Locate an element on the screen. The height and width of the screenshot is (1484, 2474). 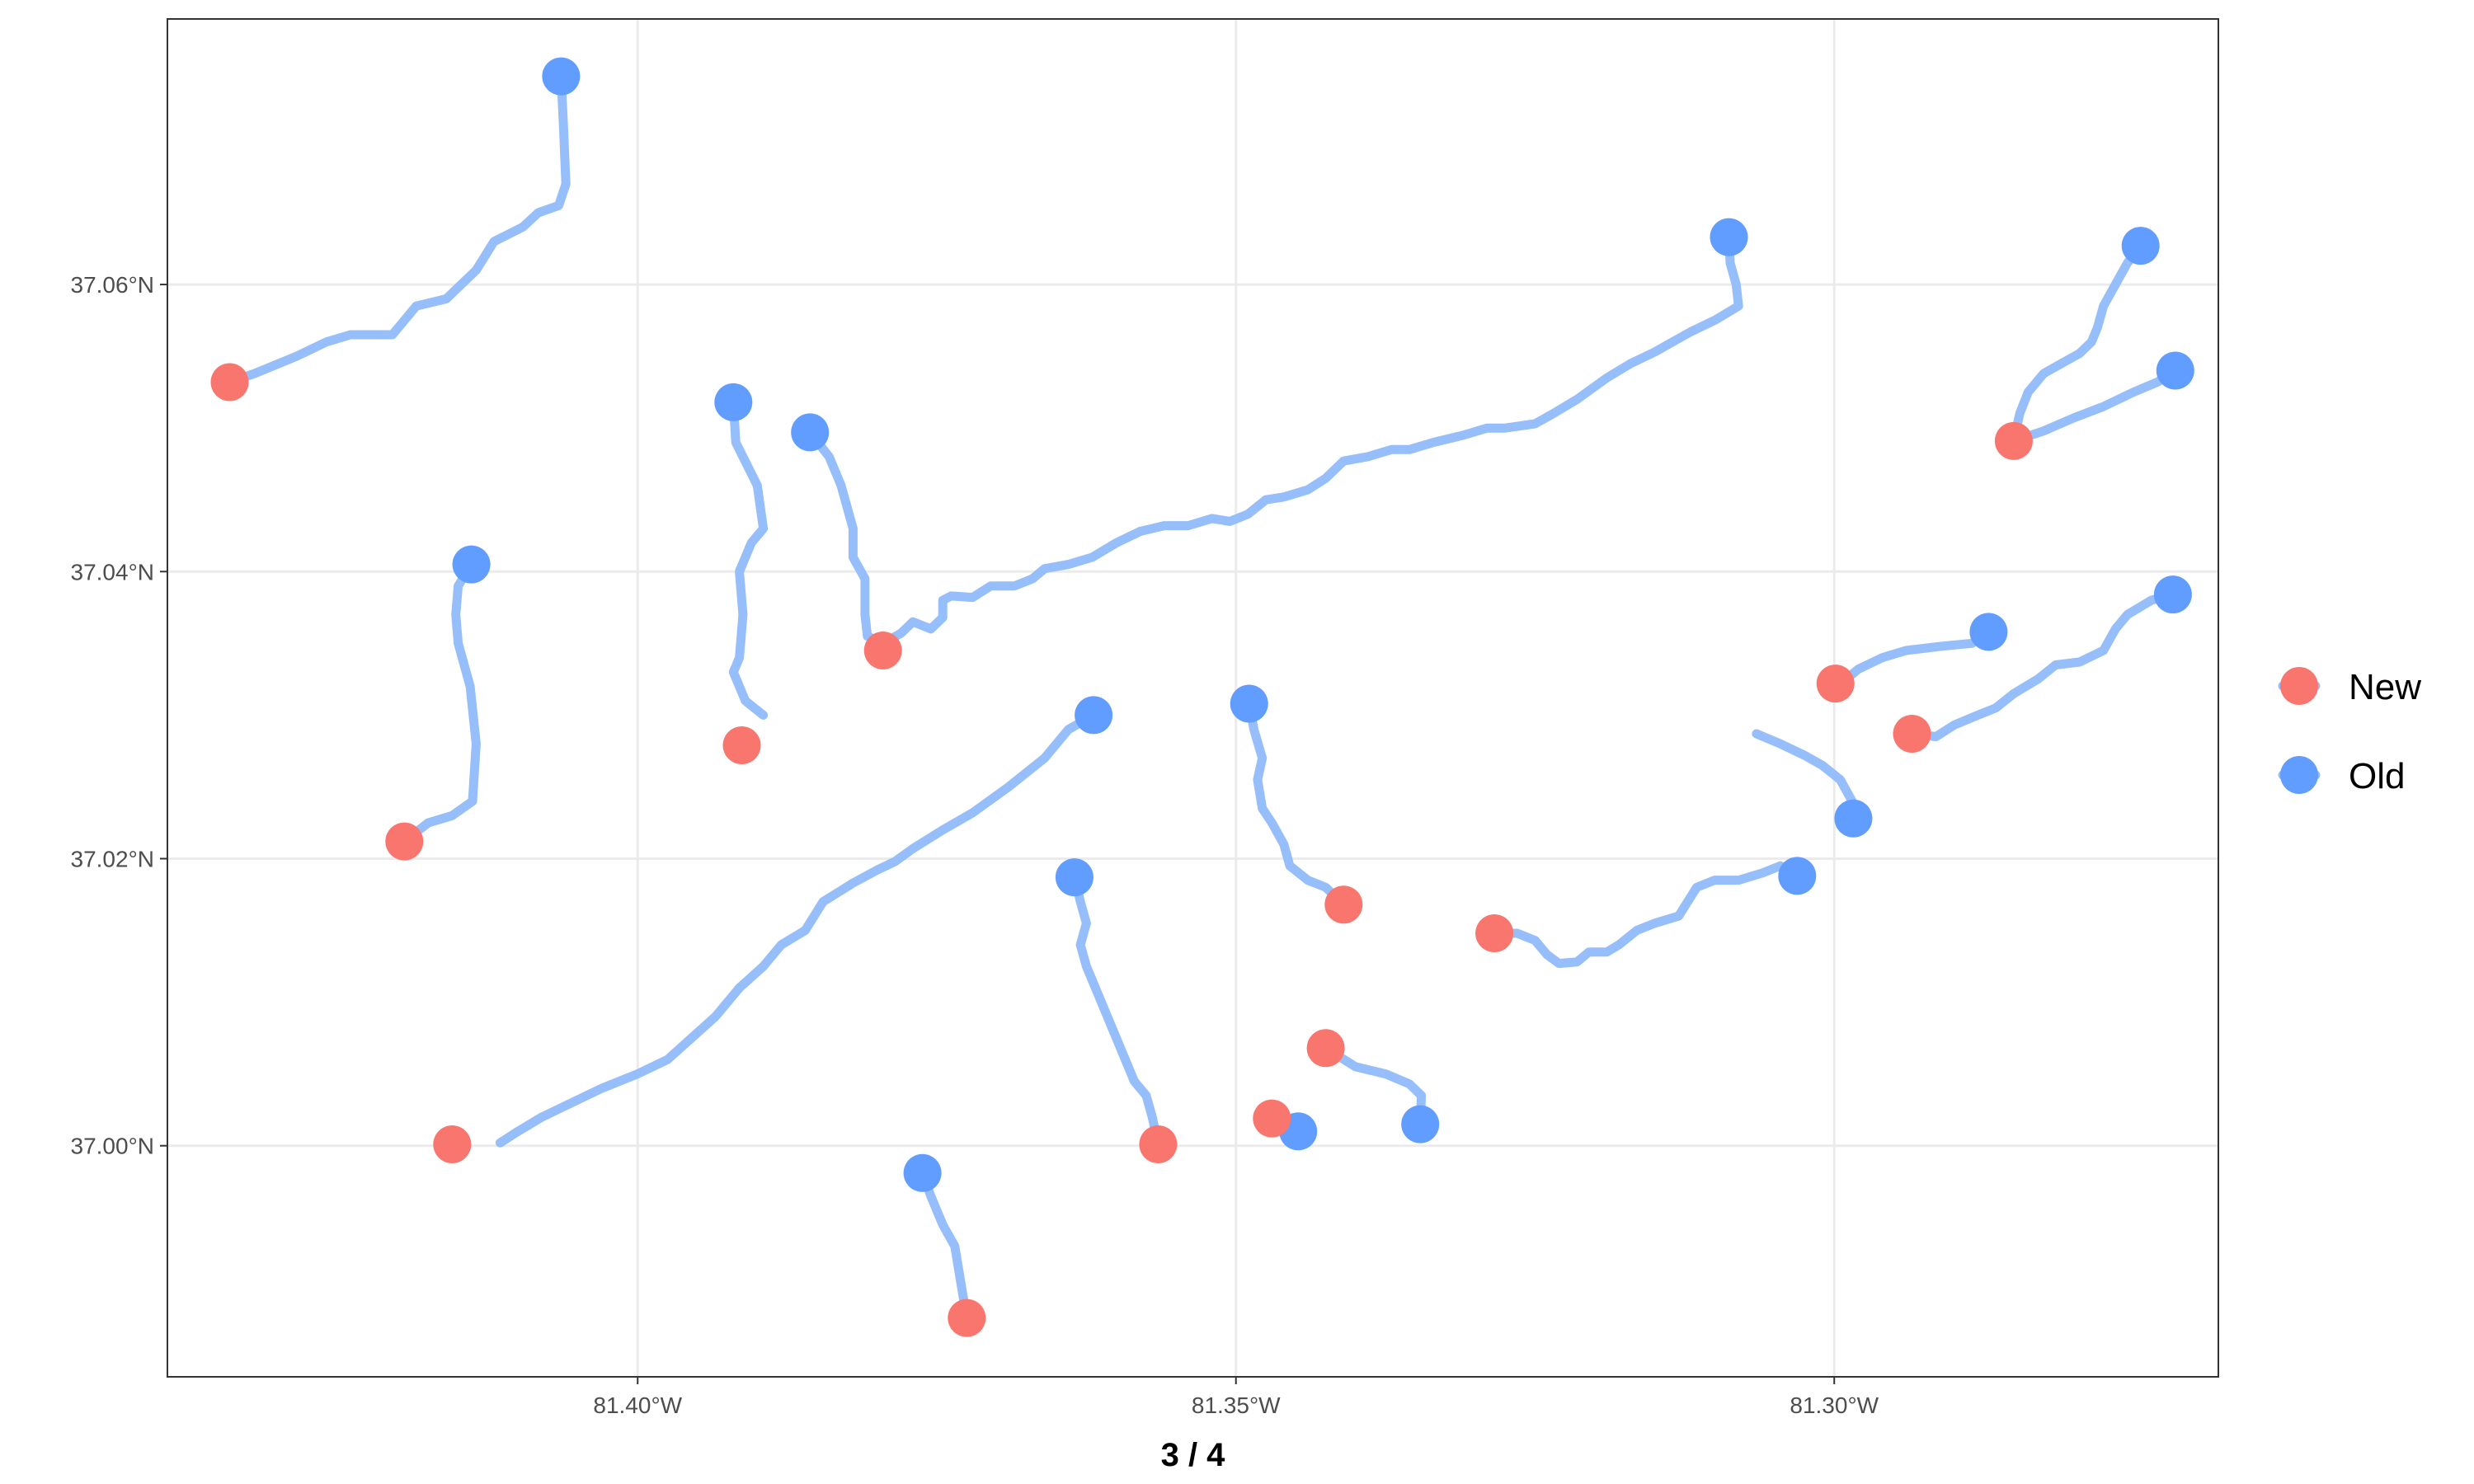
x-tick-label-0: 81.40°W is located at coordinates (637, 1405).